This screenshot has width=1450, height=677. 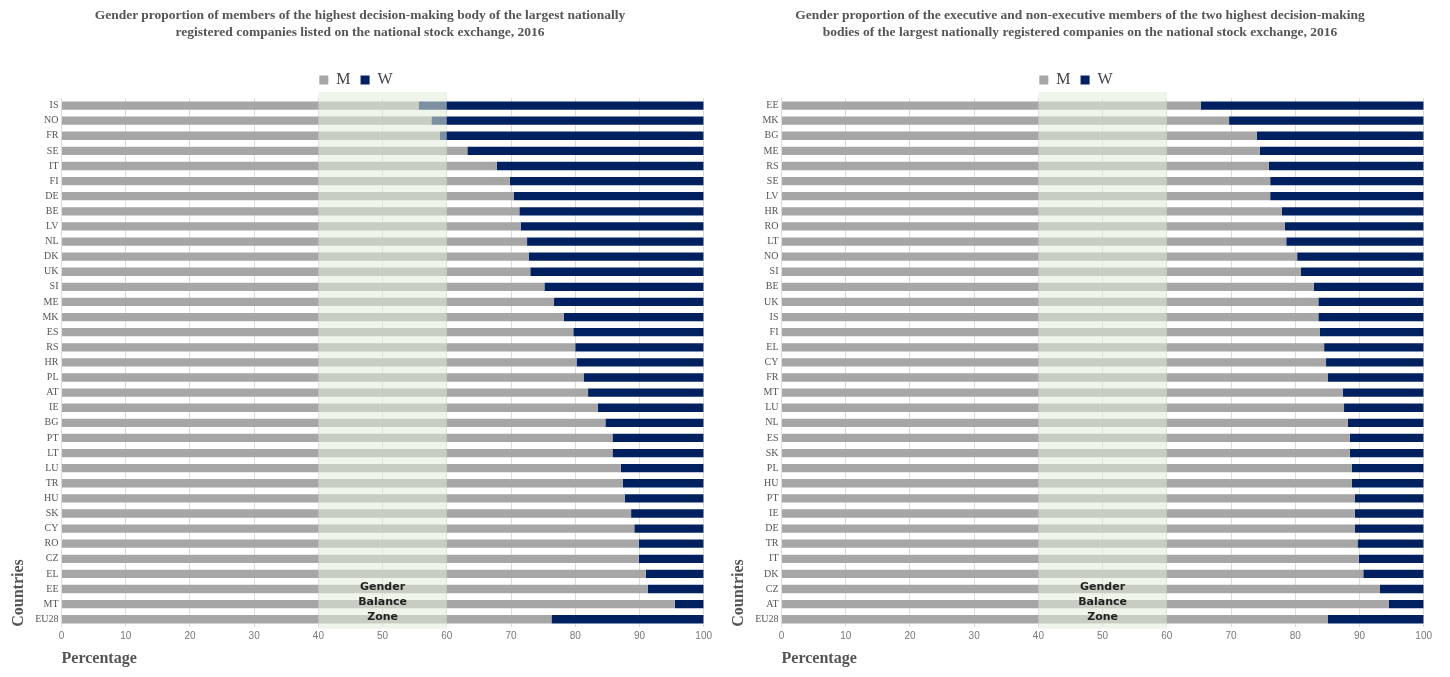 What do you see at coordinates (1424, 635) in the screenshot?
I see `x-tick-label: 100` at bounding box center [1424, 635].